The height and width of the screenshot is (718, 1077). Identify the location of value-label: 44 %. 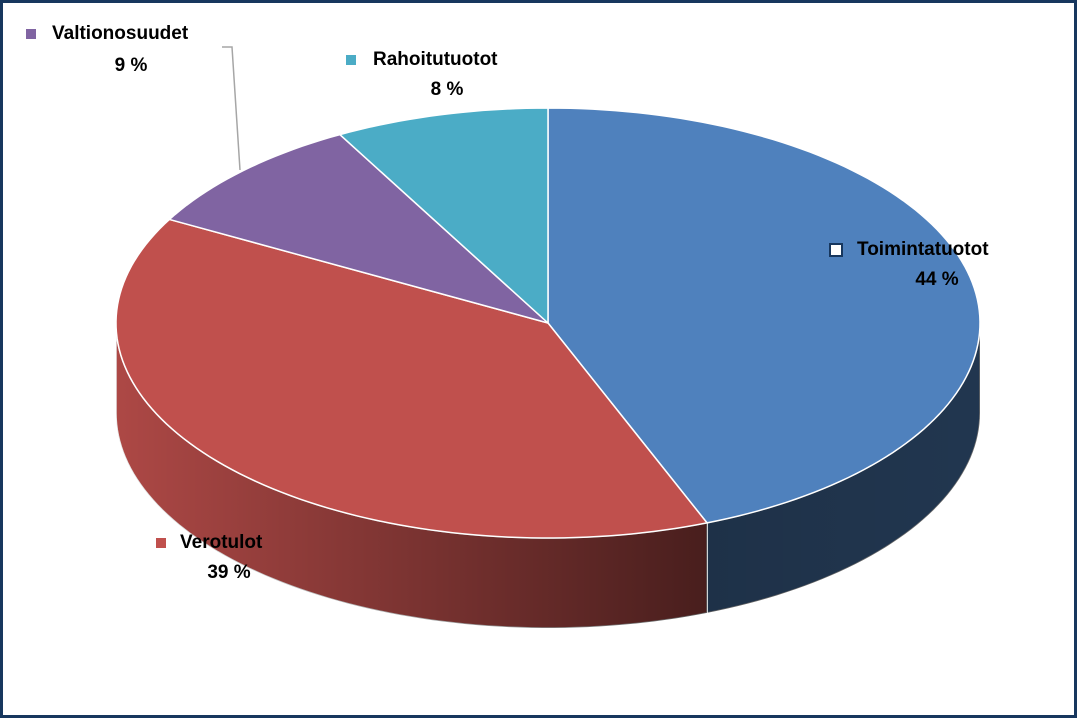
(936, 279).